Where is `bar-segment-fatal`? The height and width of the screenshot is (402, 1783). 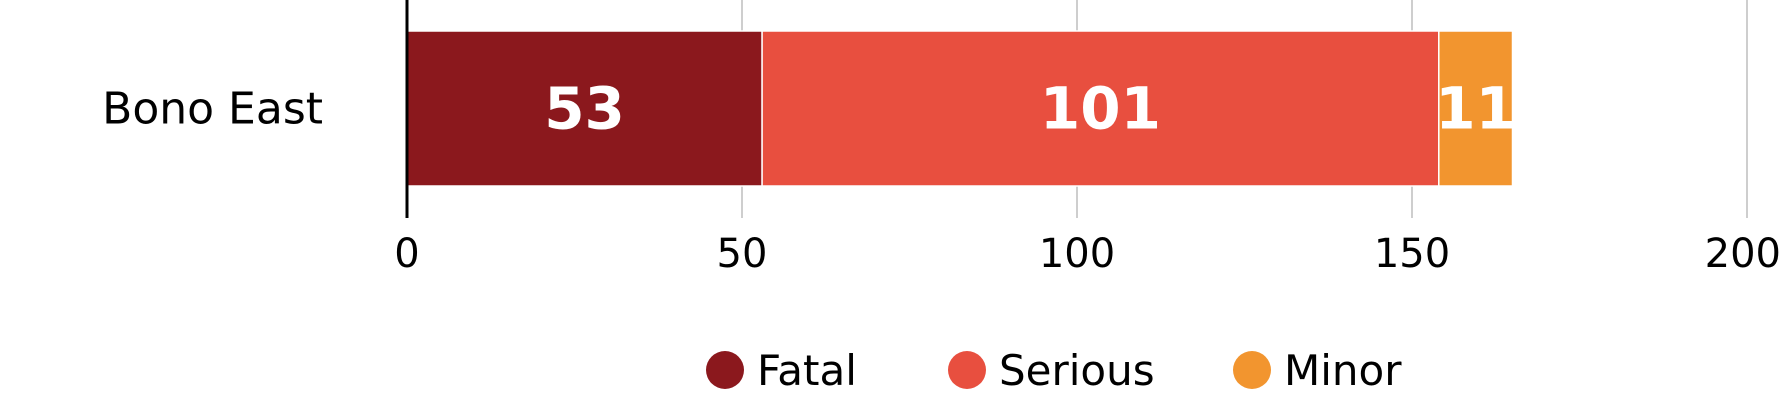
bar-segment-fatal is located at coordinates (584, 108).